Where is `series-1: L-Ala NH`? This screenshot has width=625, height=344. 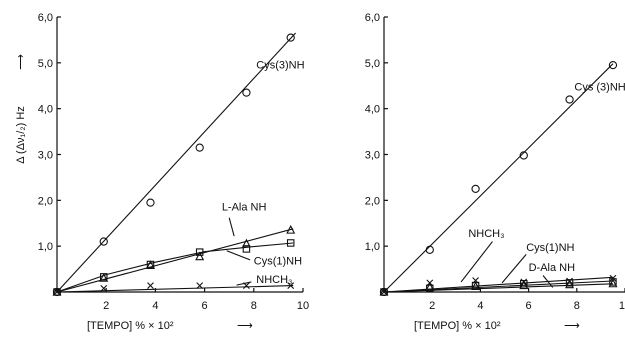
series-1: L-Ala NH is located at coordinates (174, 248).